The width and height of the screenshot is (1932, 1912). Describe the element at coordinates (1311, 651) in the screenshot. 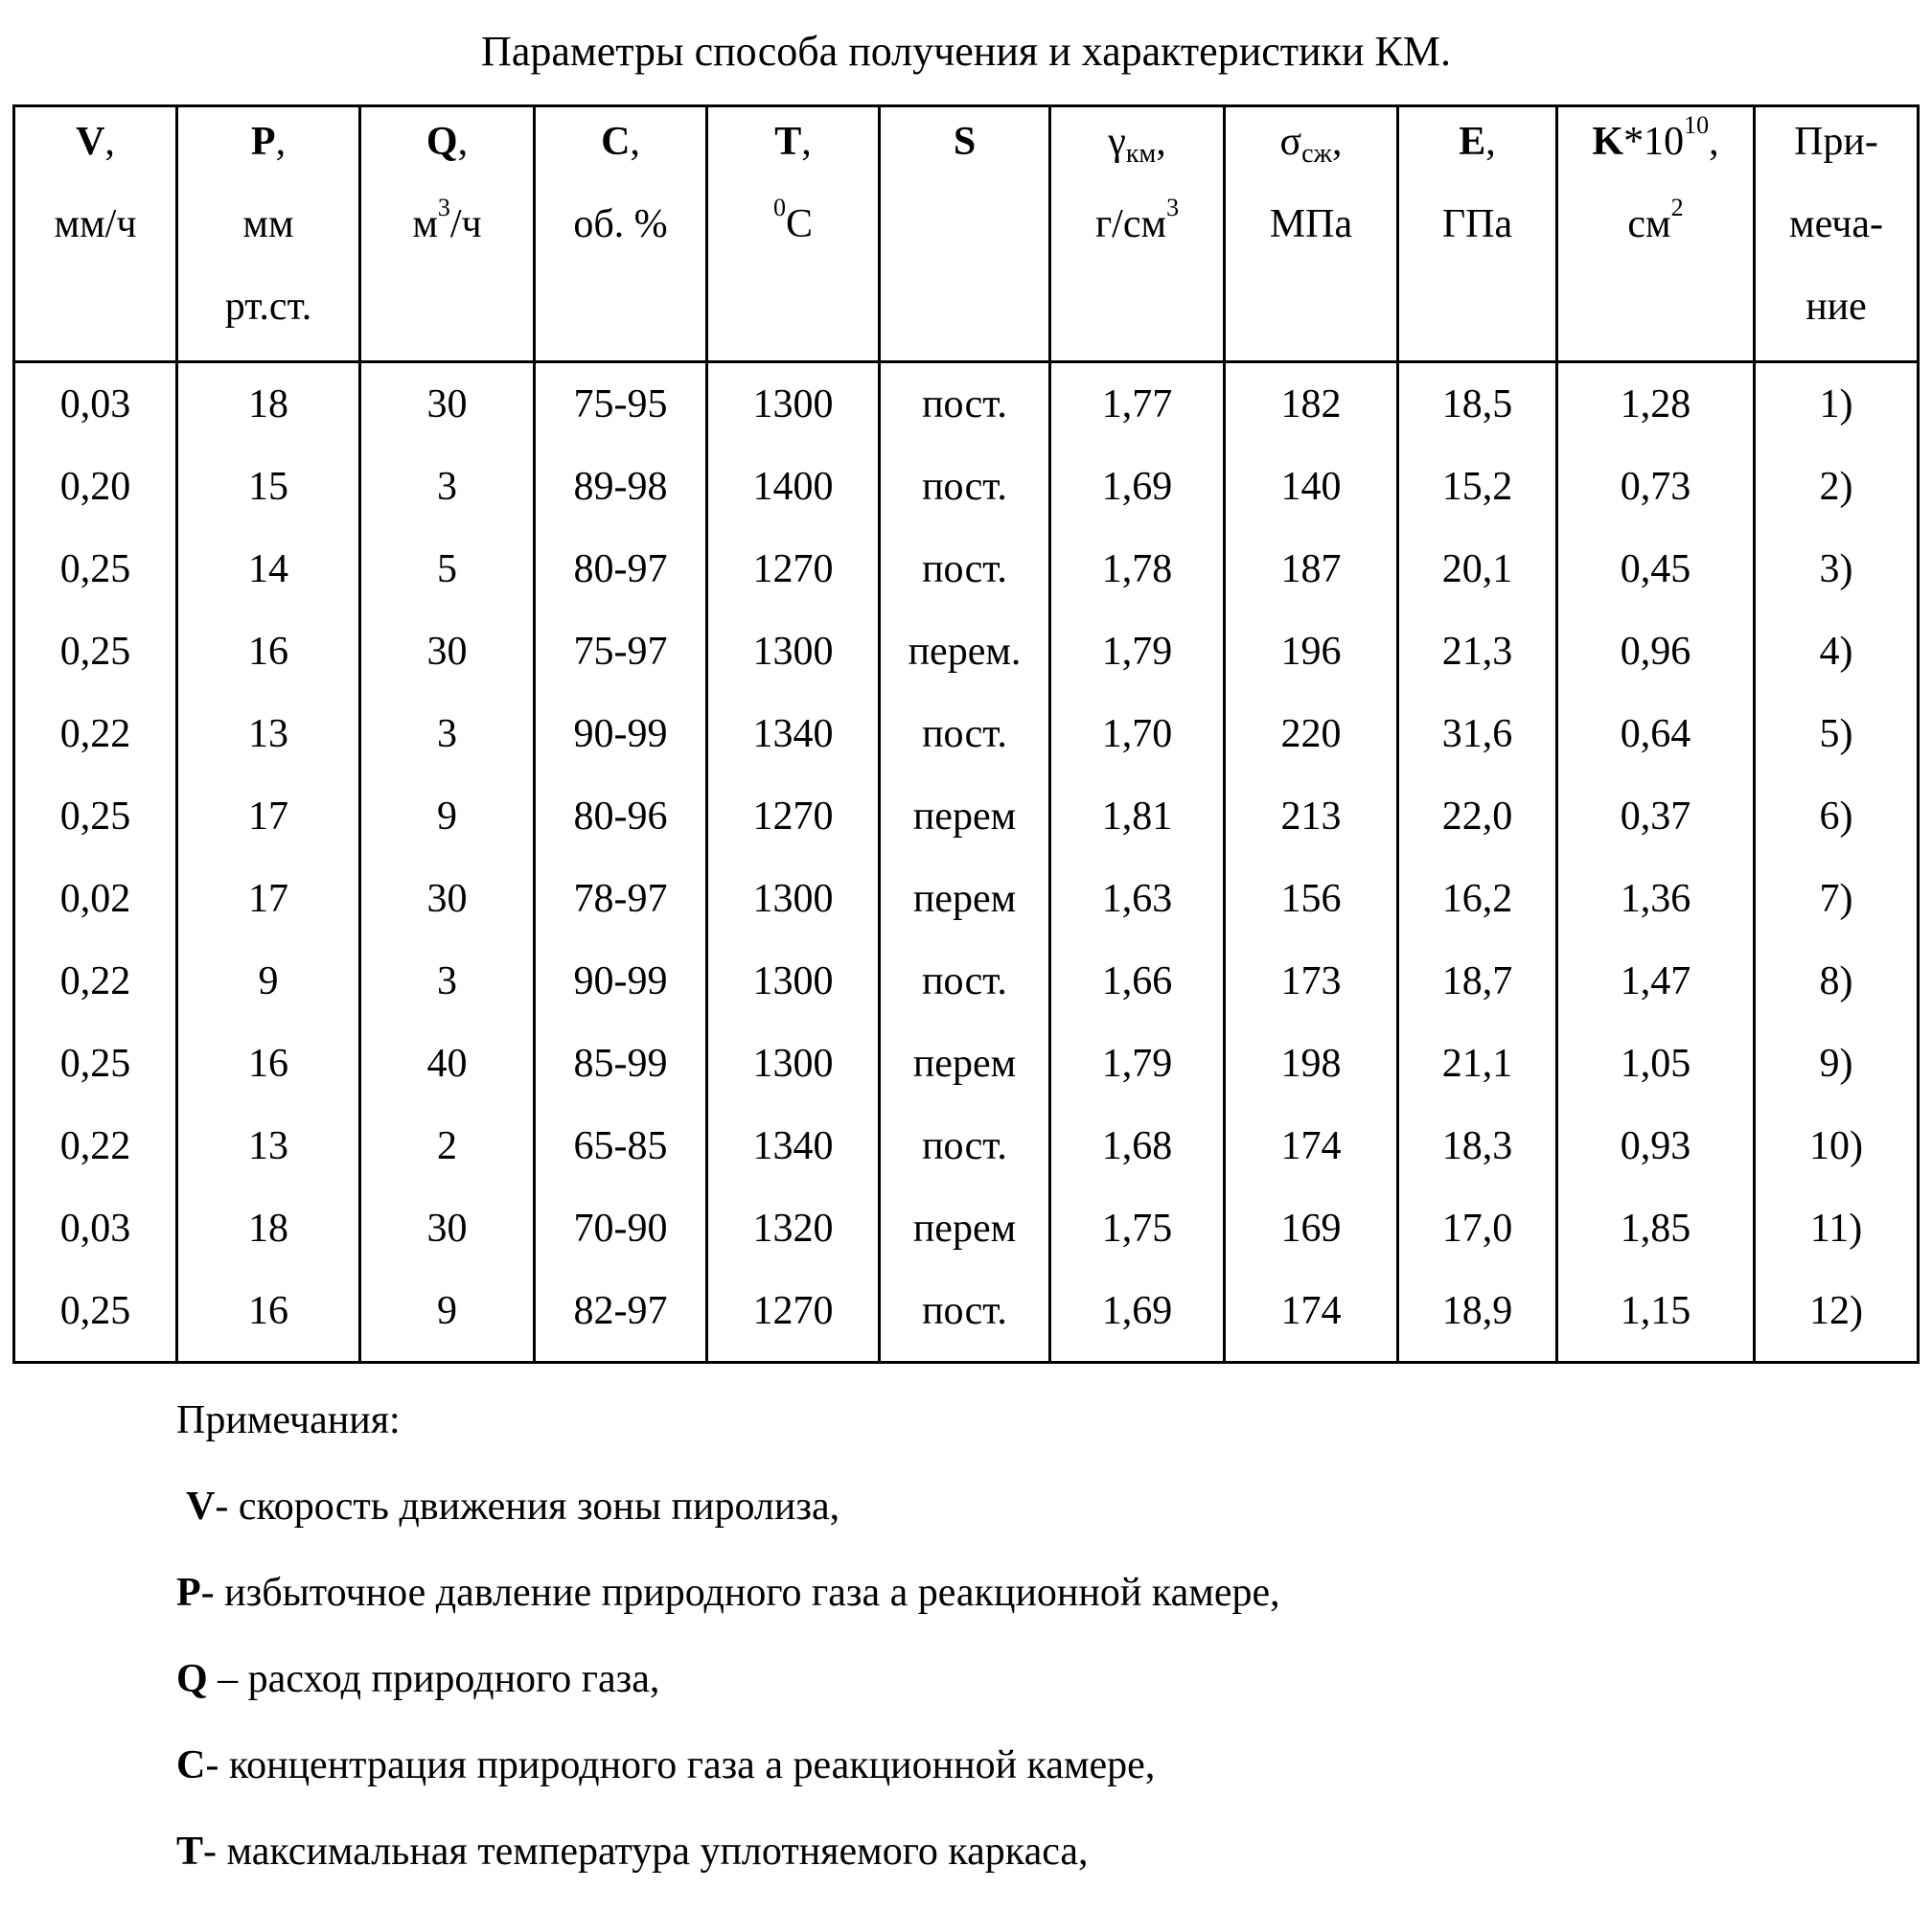

I see `cell: 196` at that location.